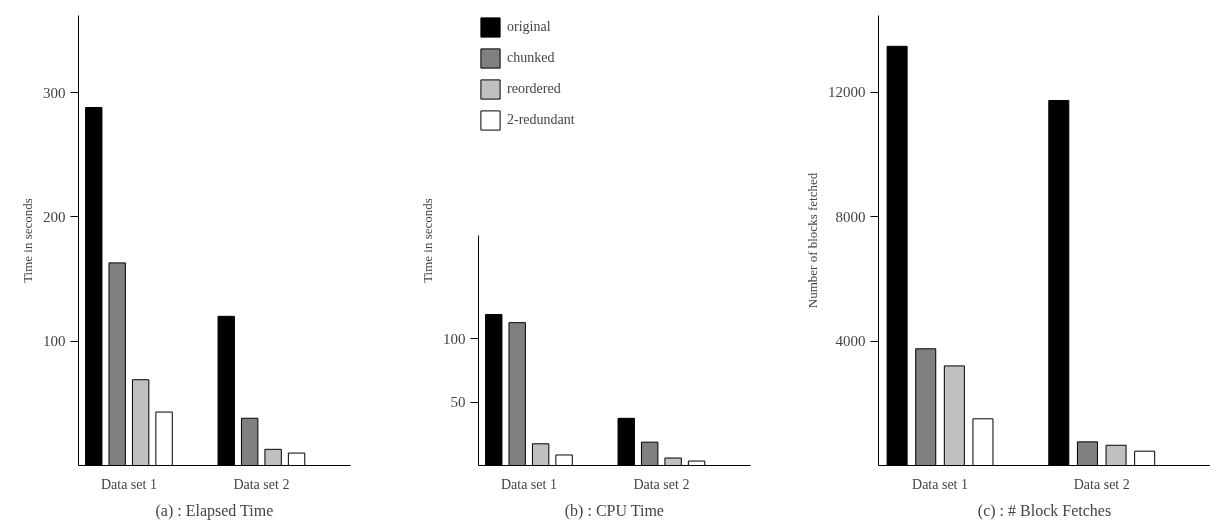 This screenshot has width=1210, height=523. Describe the element at coordinates (850, 341) in the screenshot. I see `y-tick-label: 4000` at that location.